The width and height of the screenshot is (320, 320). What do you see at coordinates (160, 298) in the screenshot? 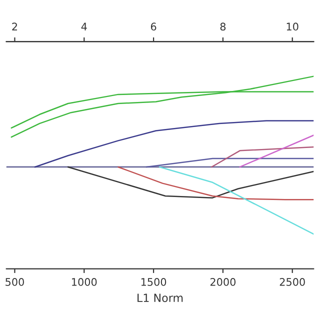
I see `x-axis-title: L1 Norm` at bounding box center [160, 298].